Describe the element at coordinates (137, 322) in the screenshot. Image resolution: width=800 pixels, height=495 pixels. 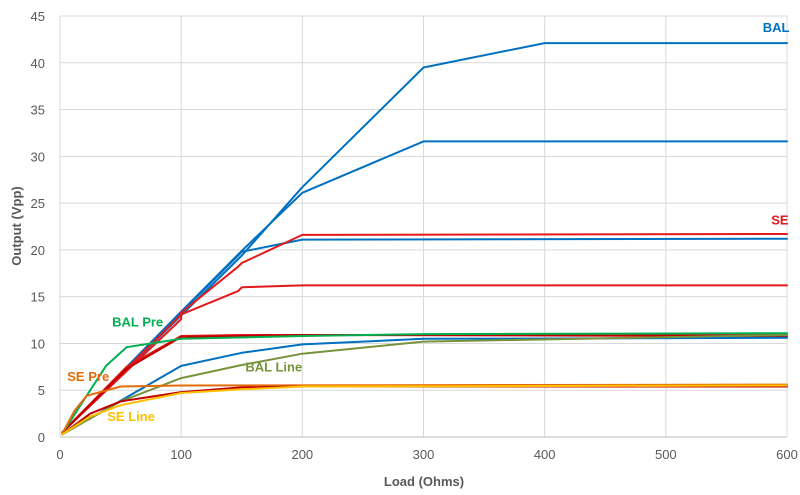
I see `series-label-bal-pre: BAL Pre` at that location.